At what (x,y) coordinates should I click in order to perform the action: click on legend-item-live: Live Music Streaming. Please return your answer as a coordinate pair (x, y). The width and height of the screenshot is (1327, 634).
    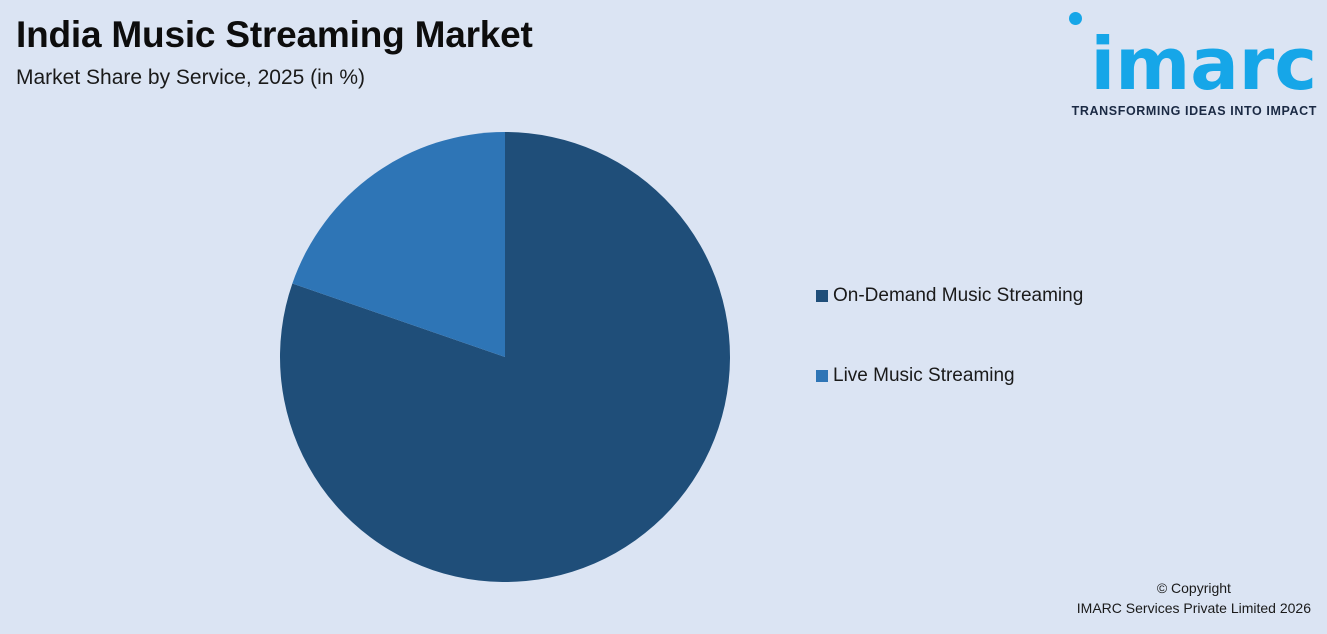
    Looking at the image, I should click on (949, 376).